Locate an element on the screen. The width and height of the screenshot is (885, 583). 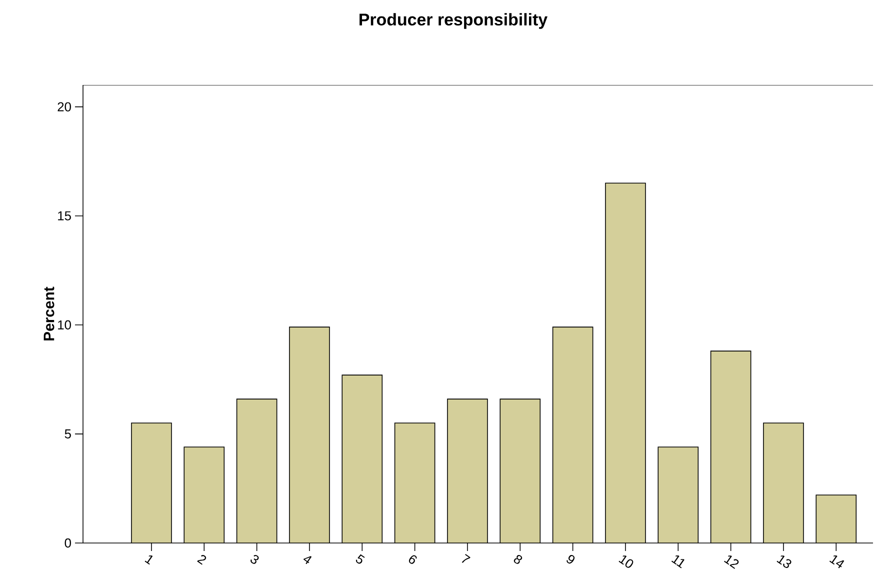
x-tick-label: 3 is located at coordinates (254, 559).